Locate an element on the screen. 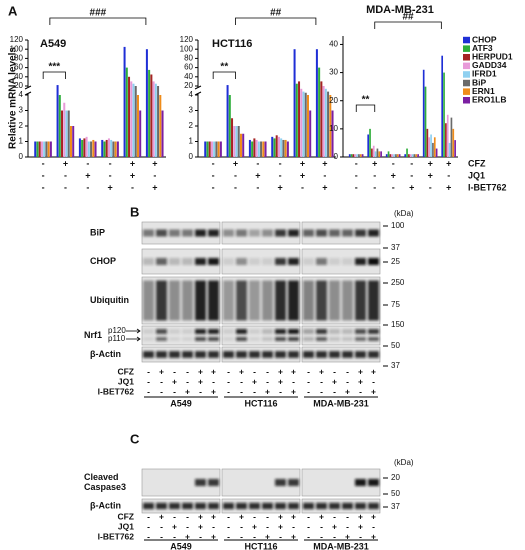 The height and width of the screenshot is (550, 525). y-tick-label: 40 is located at coordinates (188, 76).